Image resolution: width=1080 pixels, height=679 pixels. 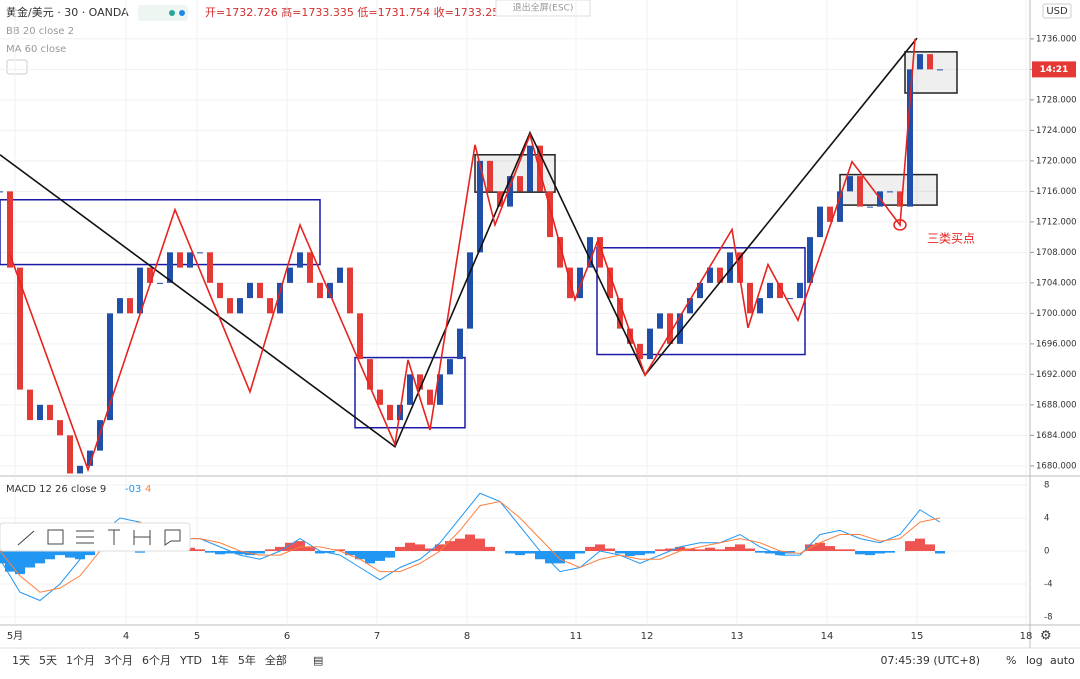 What do you see at coordinates (85, 537) in the screenshot?
I see `tool-fib` at bounding box center [85, 537].